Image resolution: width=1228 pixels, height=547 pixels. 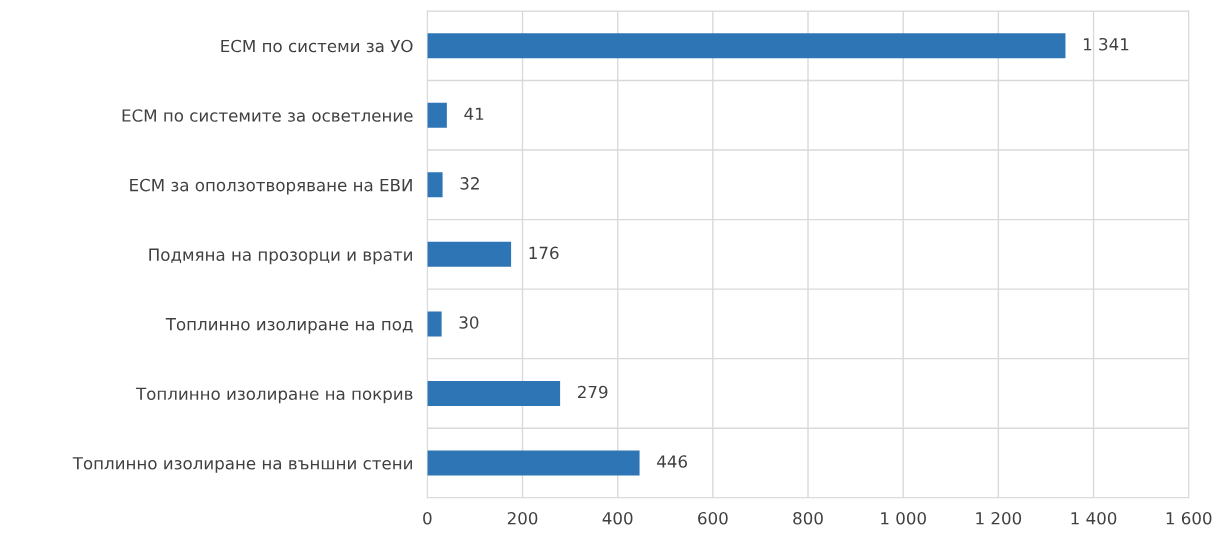 What do you see at coordinates (274, 395) in the screenshot?
I see `y-tick-label: Топлинно изолиране на покрив` at bounding box center [274, 395].